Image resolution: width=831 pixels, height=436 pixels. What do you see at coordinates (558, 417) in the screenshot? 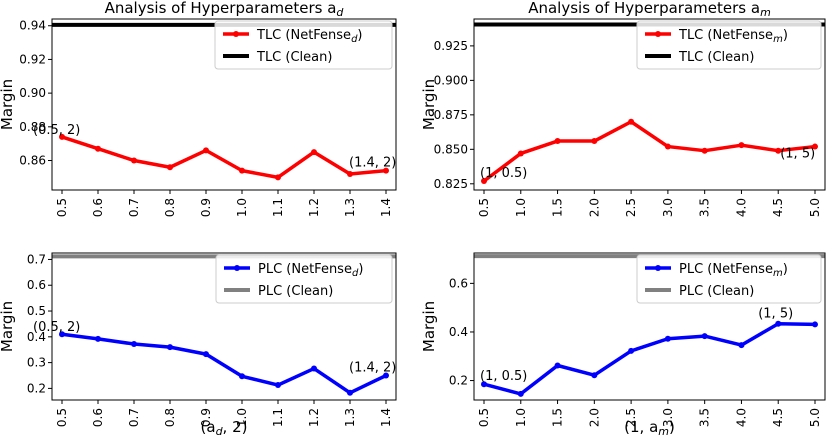
I see `x-tick-label: 1.5` at bounding box center [558, 417].